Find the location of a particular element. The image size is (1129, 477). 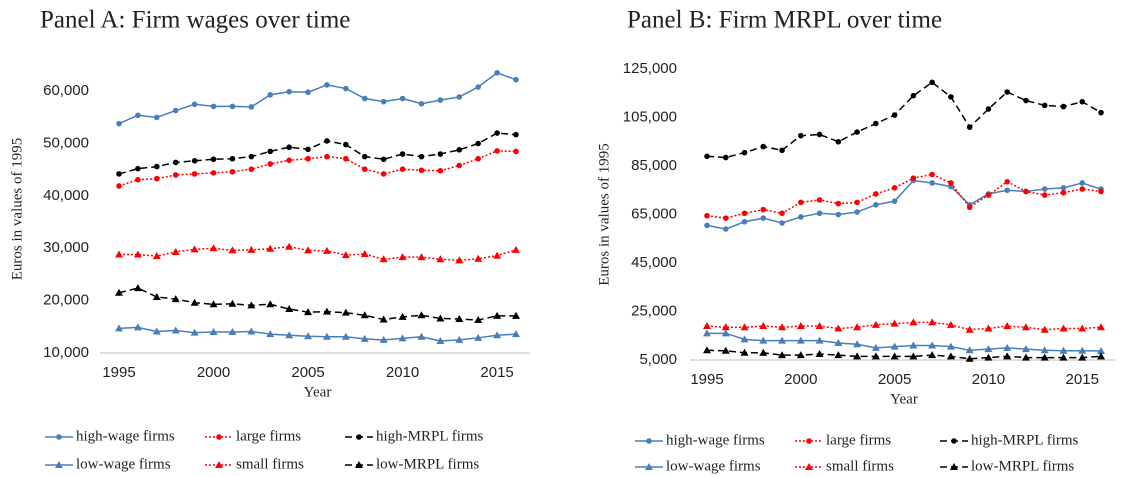

panel-title: Panel A: Firm wages over time is located at coordinates (195, 20).